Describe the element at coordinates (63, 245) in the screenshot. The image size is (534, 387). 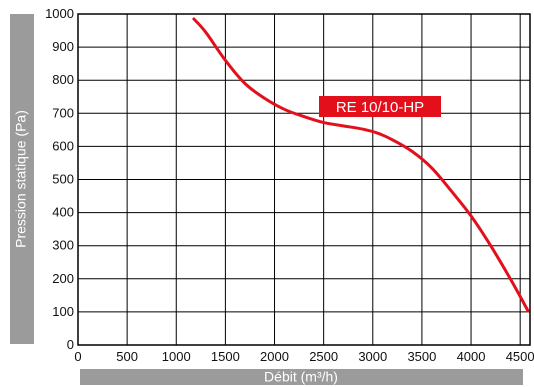
I see `y-tick-label: 300` at that location.